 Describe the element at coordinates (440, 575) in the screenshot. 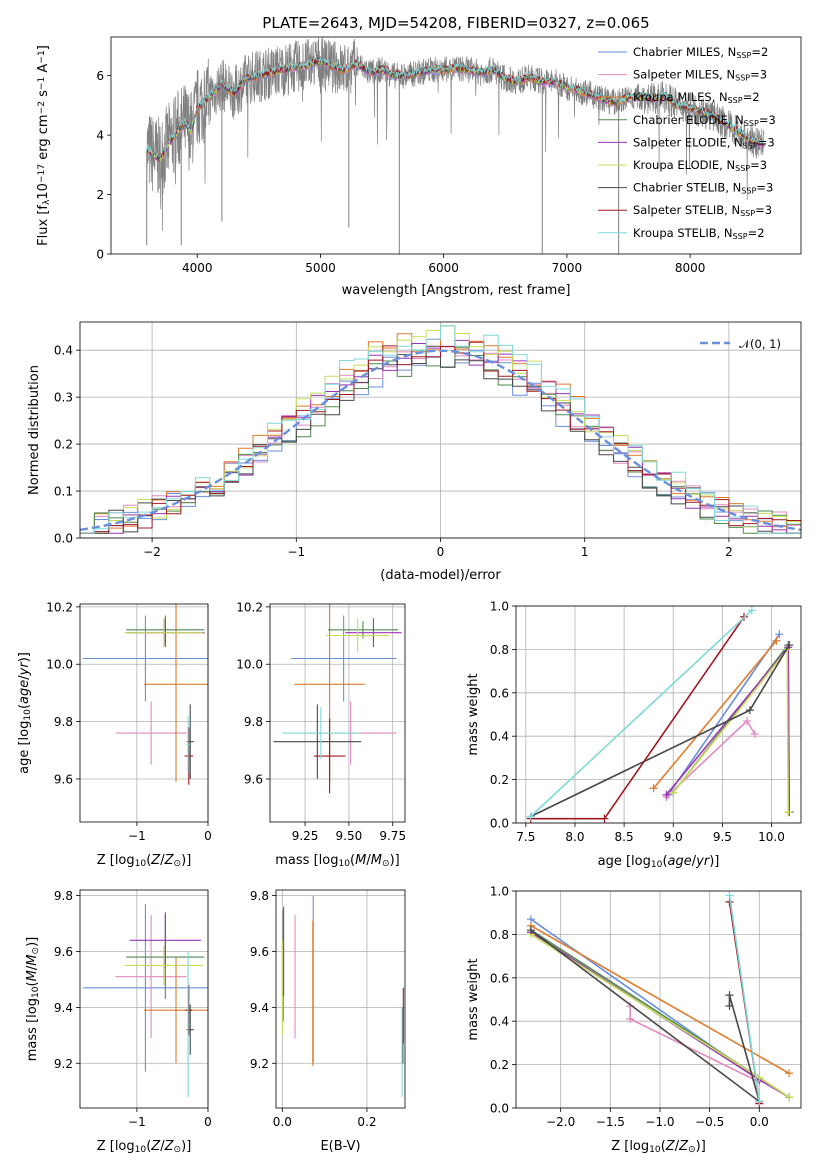

I see `residuals-xlabel: (data-model)/error` at that location.